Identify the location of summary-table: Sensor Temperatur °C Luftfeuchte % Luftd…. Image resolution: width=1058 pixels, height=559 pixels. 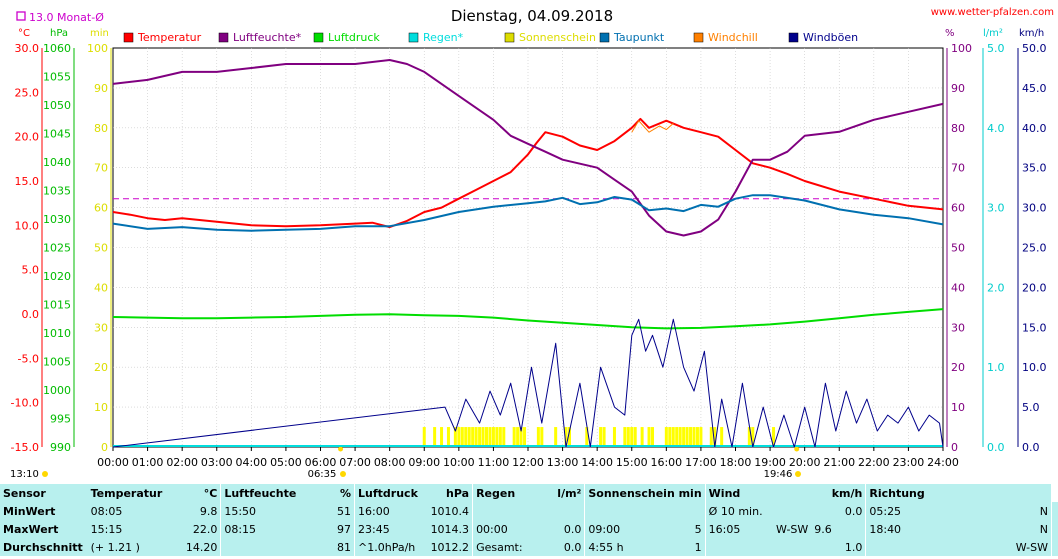
(529, 521).